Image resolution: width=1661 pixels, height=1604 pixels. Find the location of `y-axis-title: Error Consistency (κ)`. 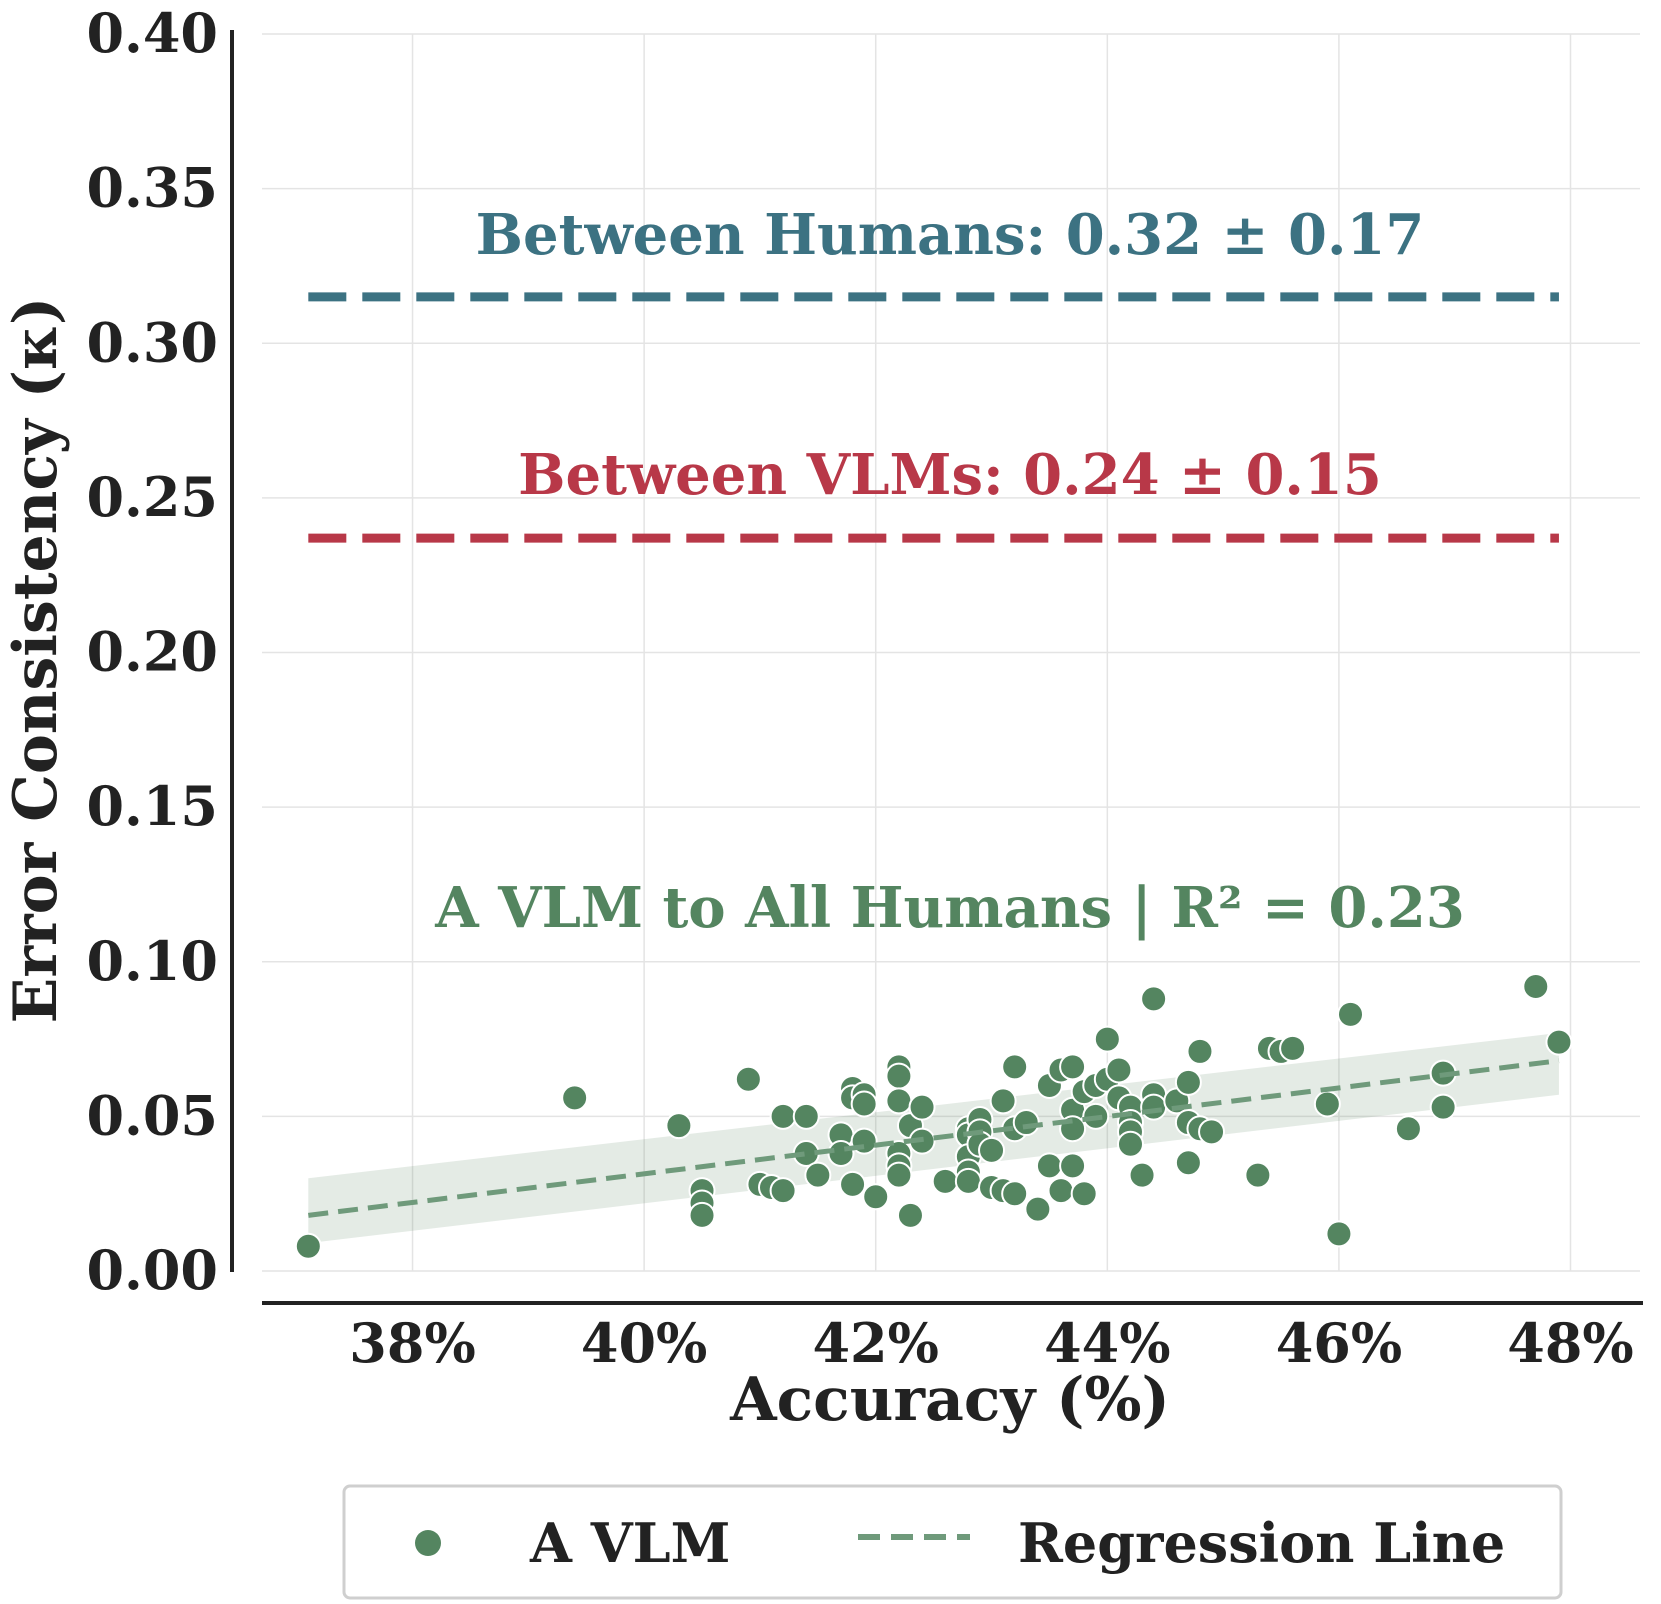

y-axis-title: Error Consistency (κ) is located at coordinates (36, 660).